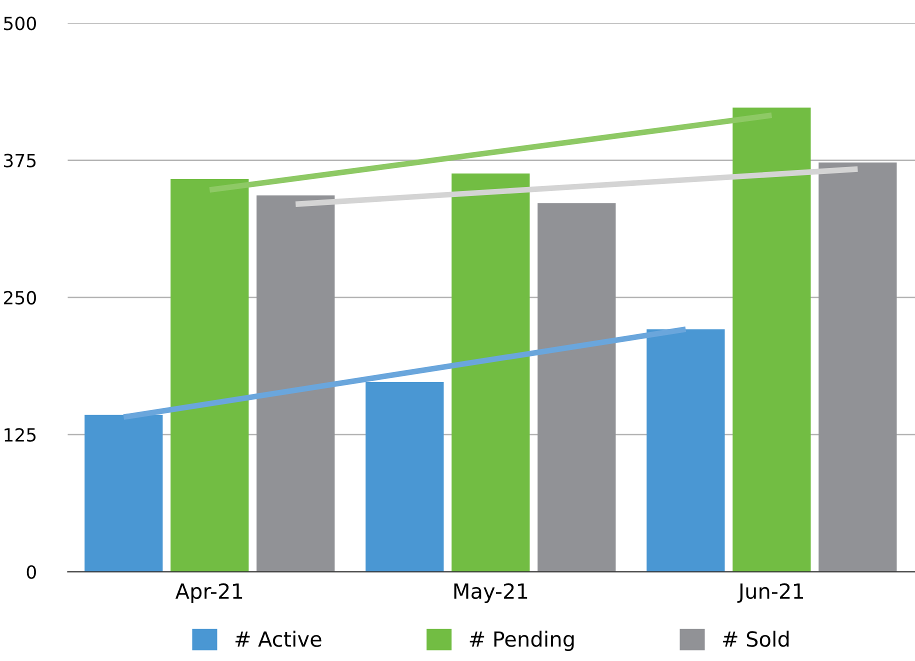 This screenshot has width=915, height=661. What do you see at coordinates (278, 638) in the screenshot?
I see `legend-label: # Active` at bounding box center [278, 638].